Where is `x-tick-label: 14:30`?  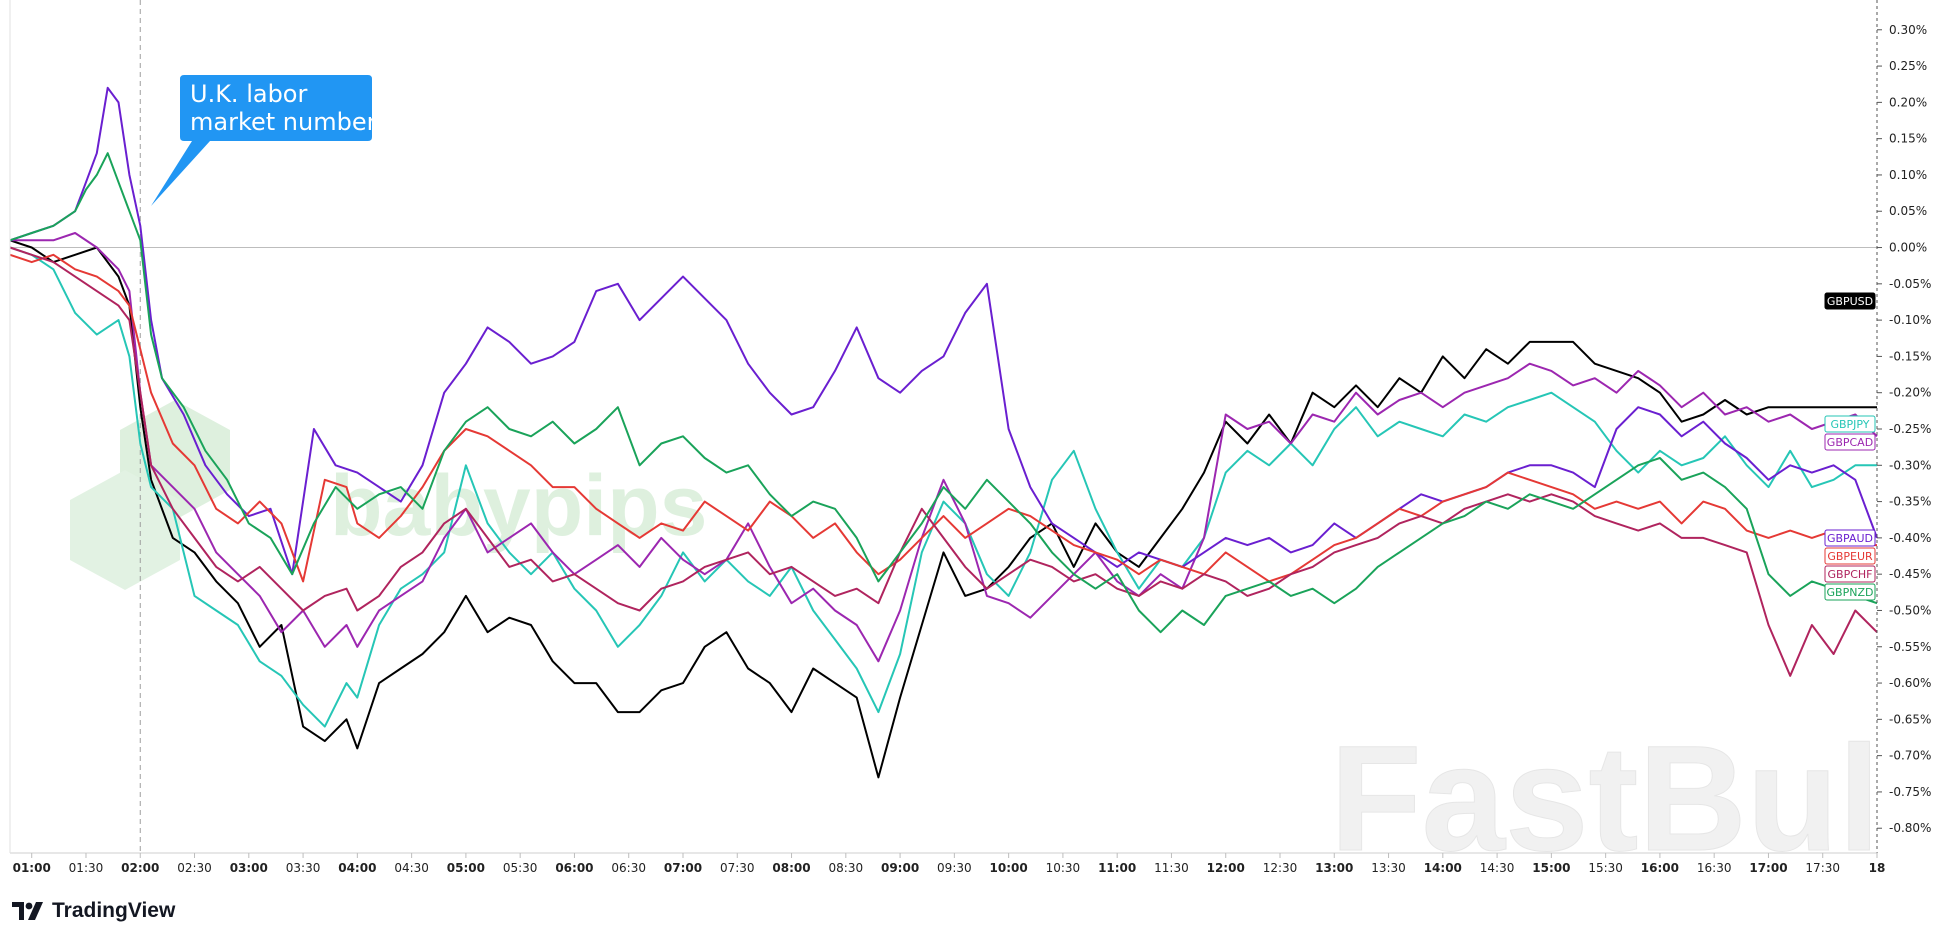 x-tick-label: 14:30 is located at coordinates (1497, 868).